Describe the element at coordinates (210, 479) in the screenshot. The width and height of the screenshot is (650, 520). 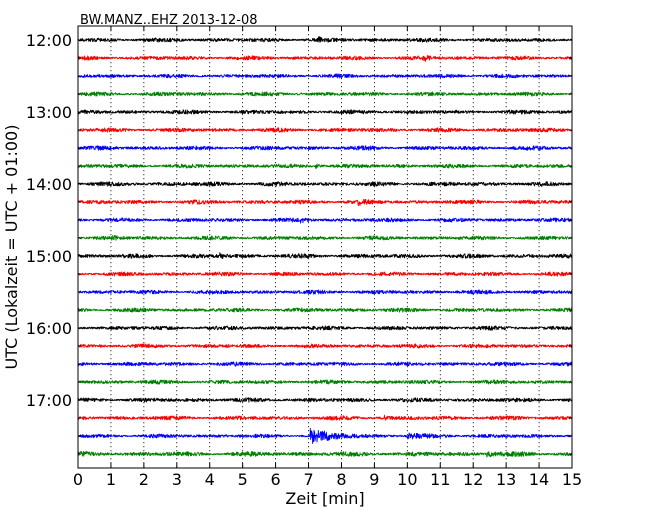
I see `x-tick-label: 4` at that location.